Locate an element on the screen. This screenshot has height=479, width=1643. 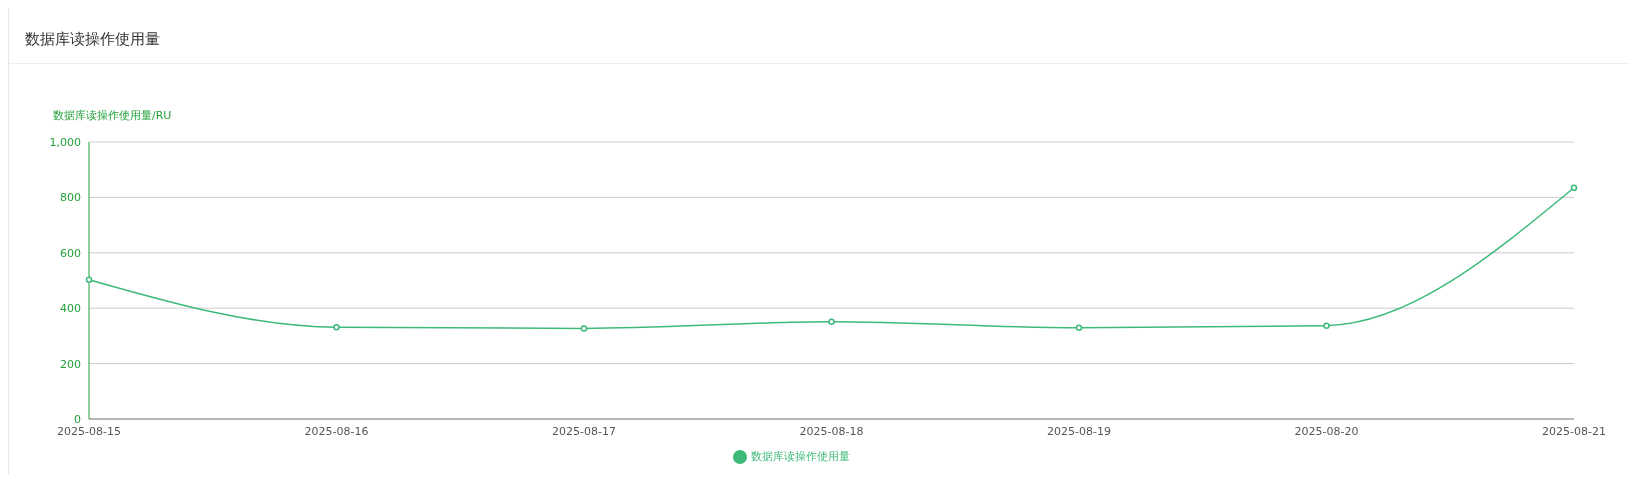
chart-title: 数据库读操作使用量 is located at coordinates (819, 36).